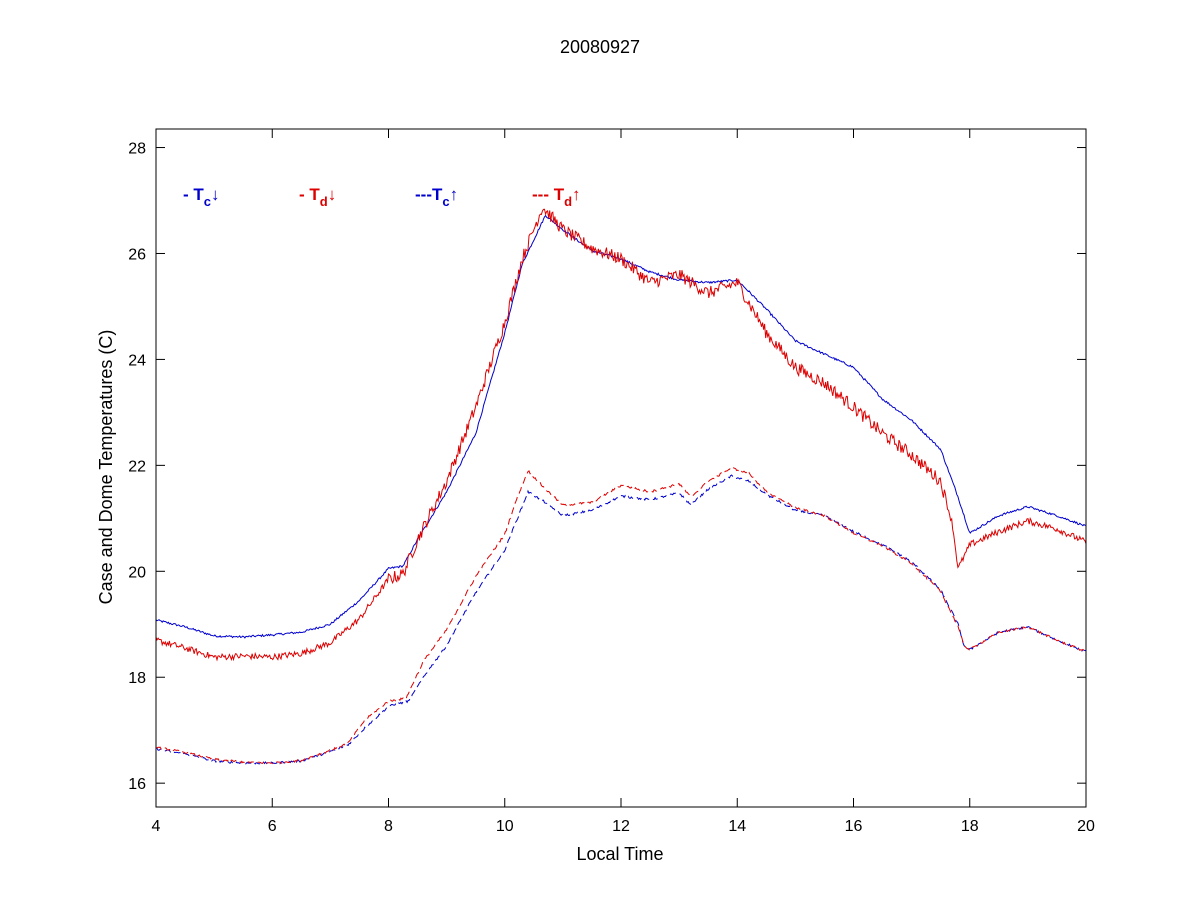 The height and width of the screenshot is (900, 1200). What do you see at coordinates (619, 854) in the screenshot?
I see `x-axis-label: Local Time` at bounding box center [619, 854].